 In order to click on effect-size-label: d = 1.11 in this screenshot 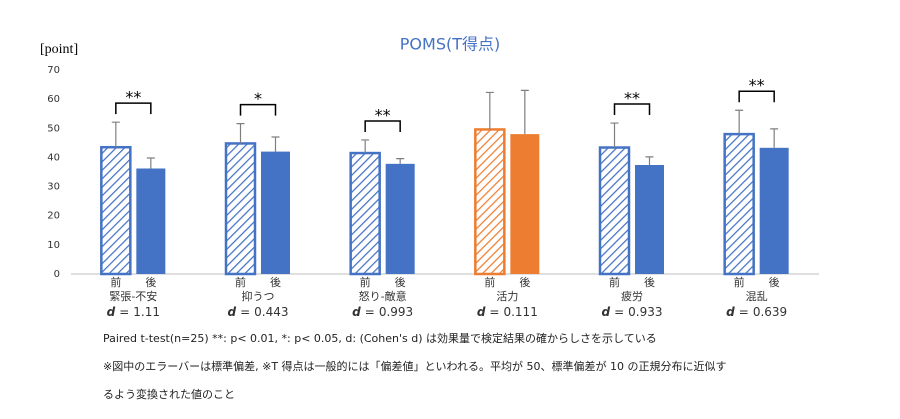, I will do `click(133, 312)`.